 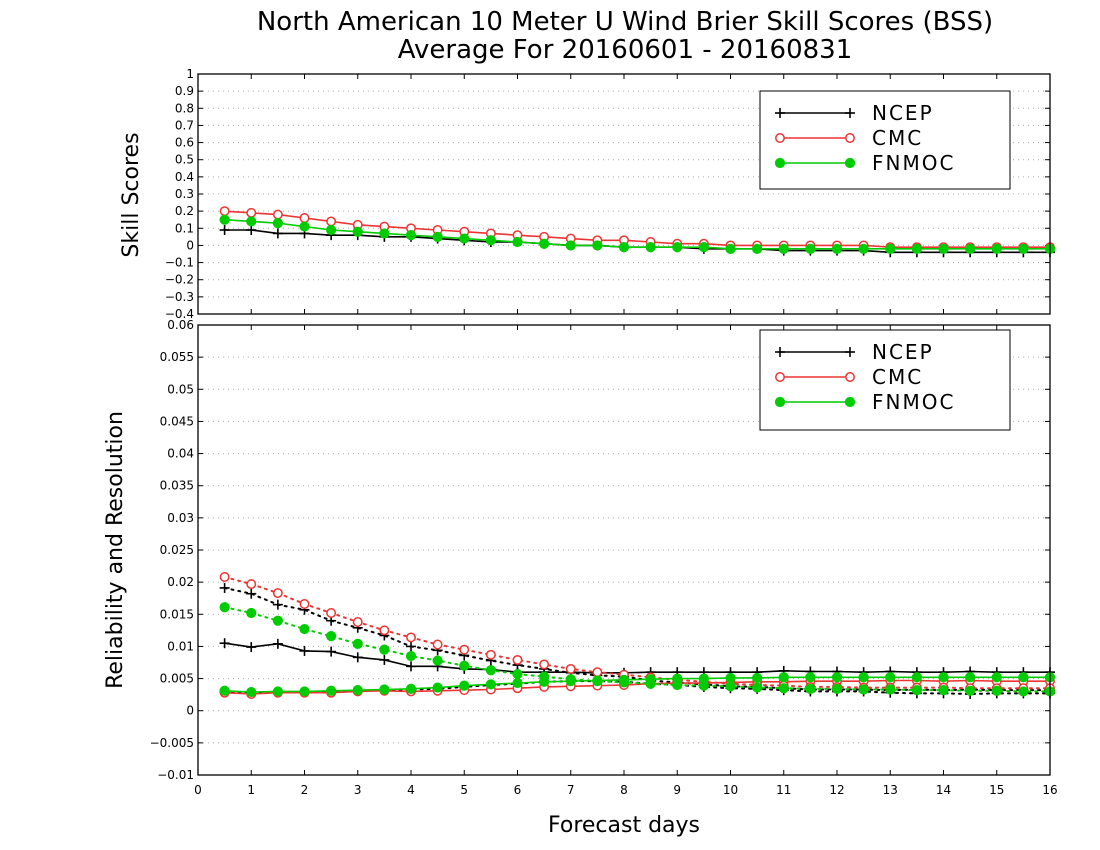 What do you see at coordinates (624, 790) in the screenshot?
I see `x-tick-label: 8` at bounding box center [624, 790].